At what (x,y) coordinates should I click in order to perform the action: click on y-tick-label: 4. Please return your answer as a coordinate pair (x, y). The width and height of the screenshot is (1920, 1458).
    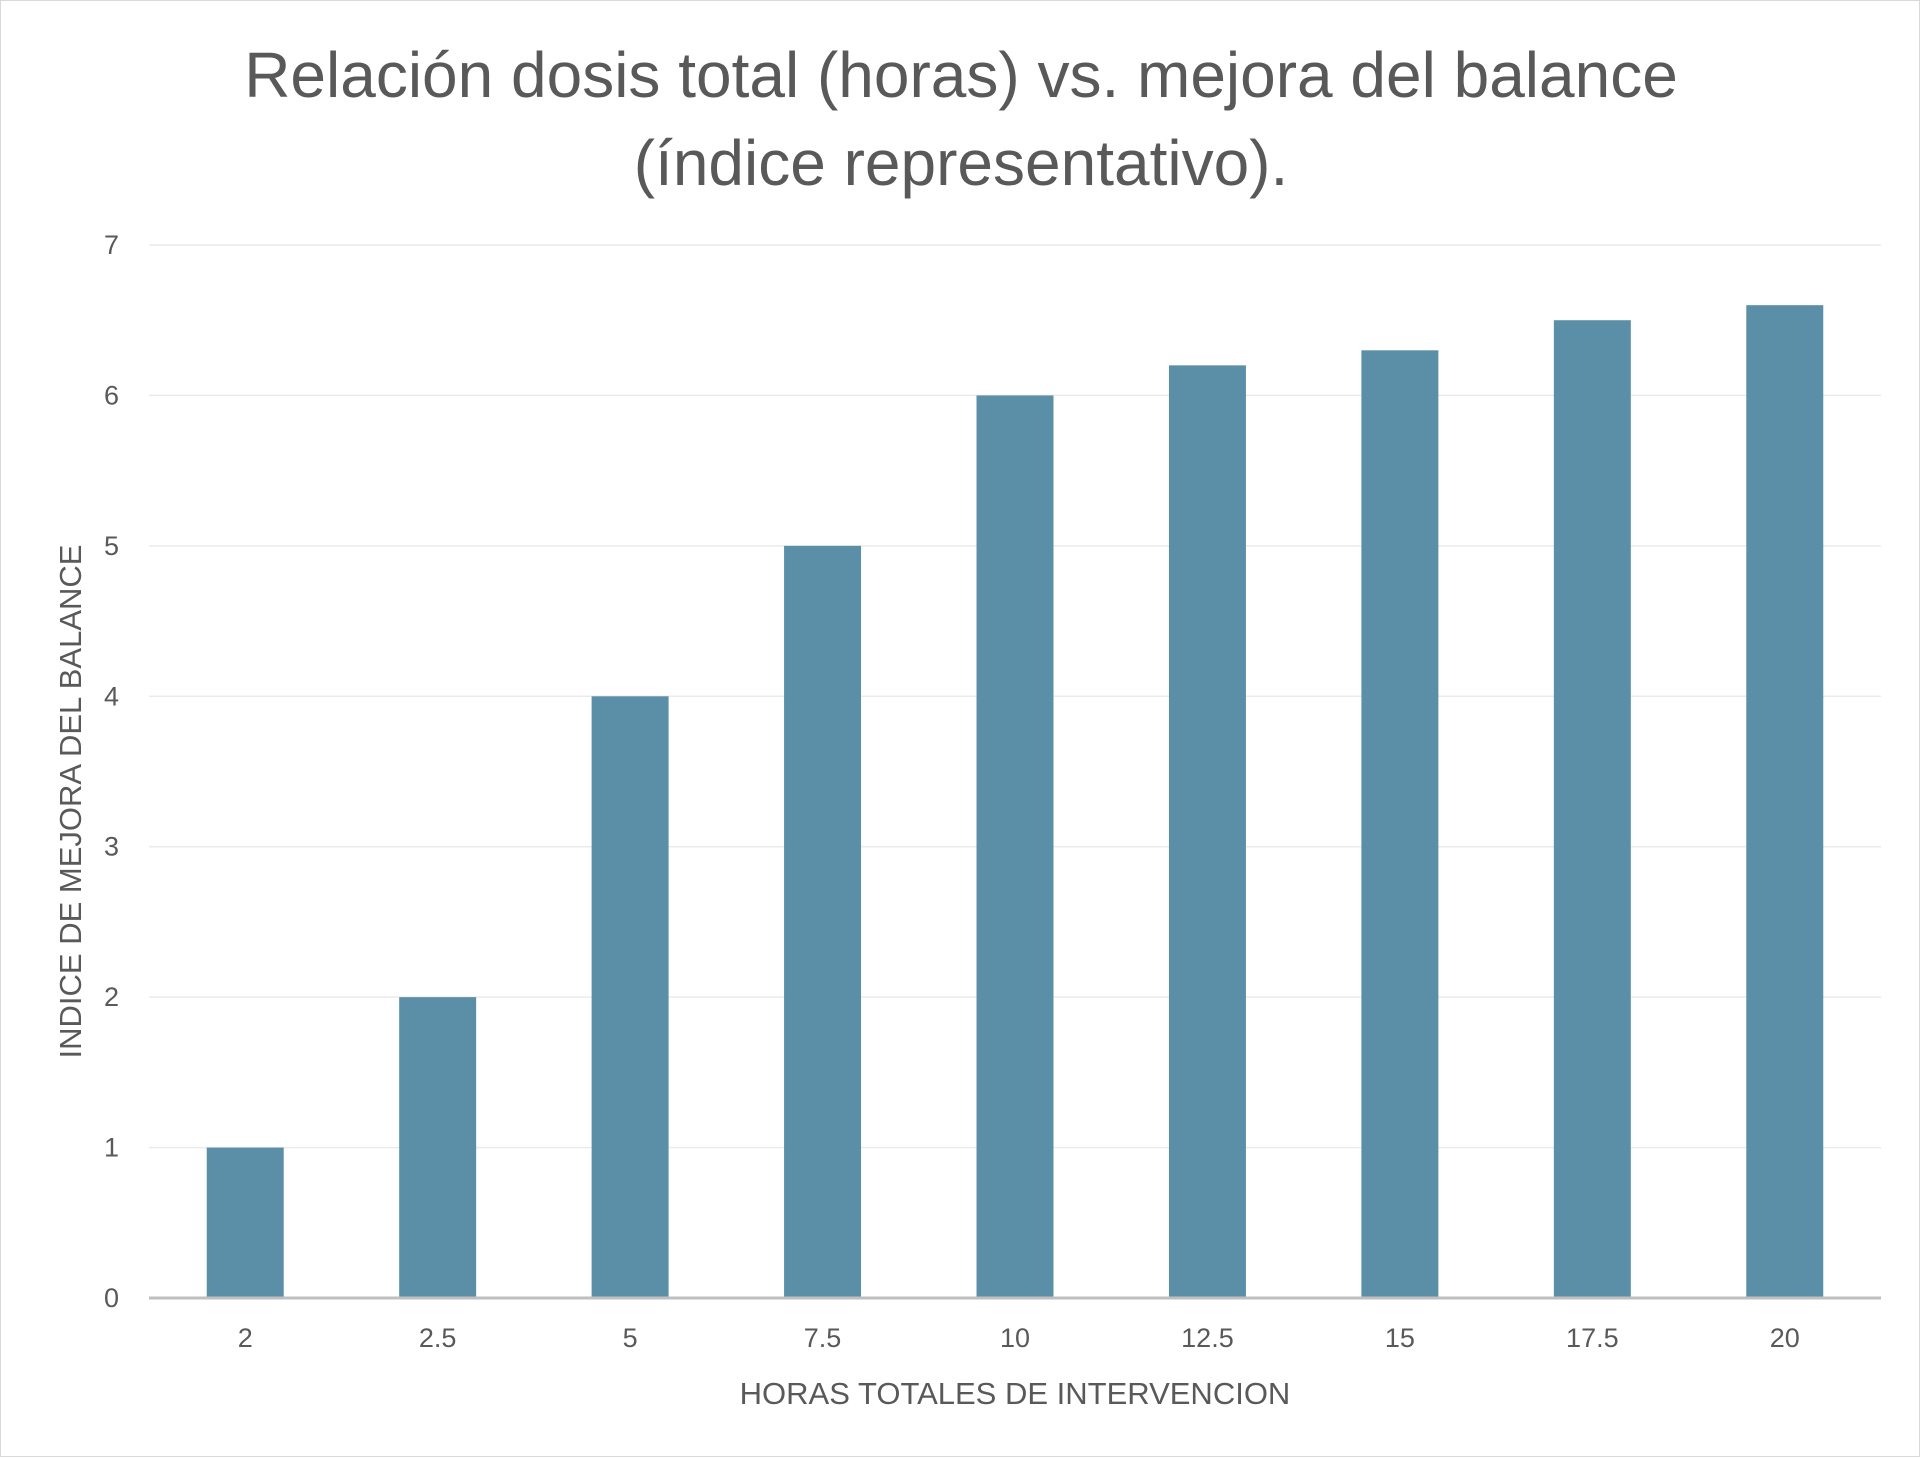
    Looking at the image, I should click on (111, 696).